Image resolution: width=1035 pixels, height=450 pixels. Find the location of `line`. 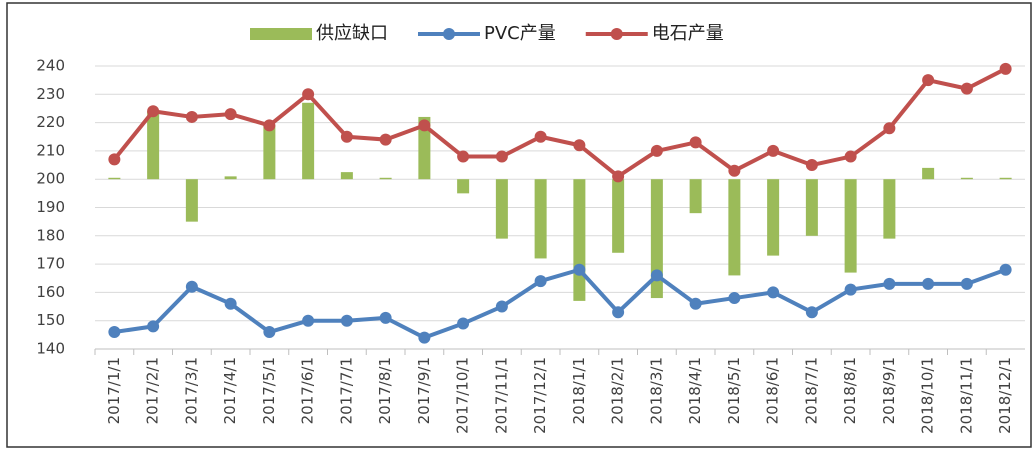

line is located at coordinates (560, 303).